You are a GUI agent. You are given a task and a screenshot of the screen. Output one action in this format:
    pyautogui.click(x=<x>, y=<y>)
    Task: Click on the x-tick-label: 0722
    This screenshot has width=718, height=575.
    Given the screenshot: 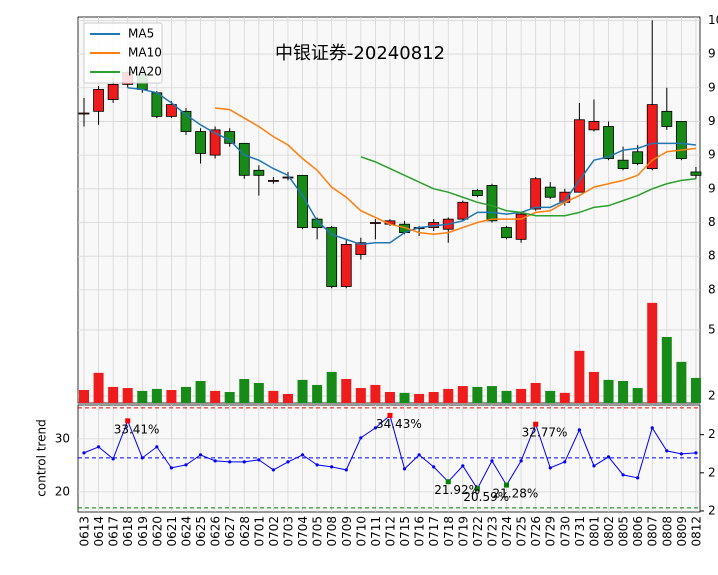 What is the action you would take?
    pyautogui.click(x=478, y=531)
    